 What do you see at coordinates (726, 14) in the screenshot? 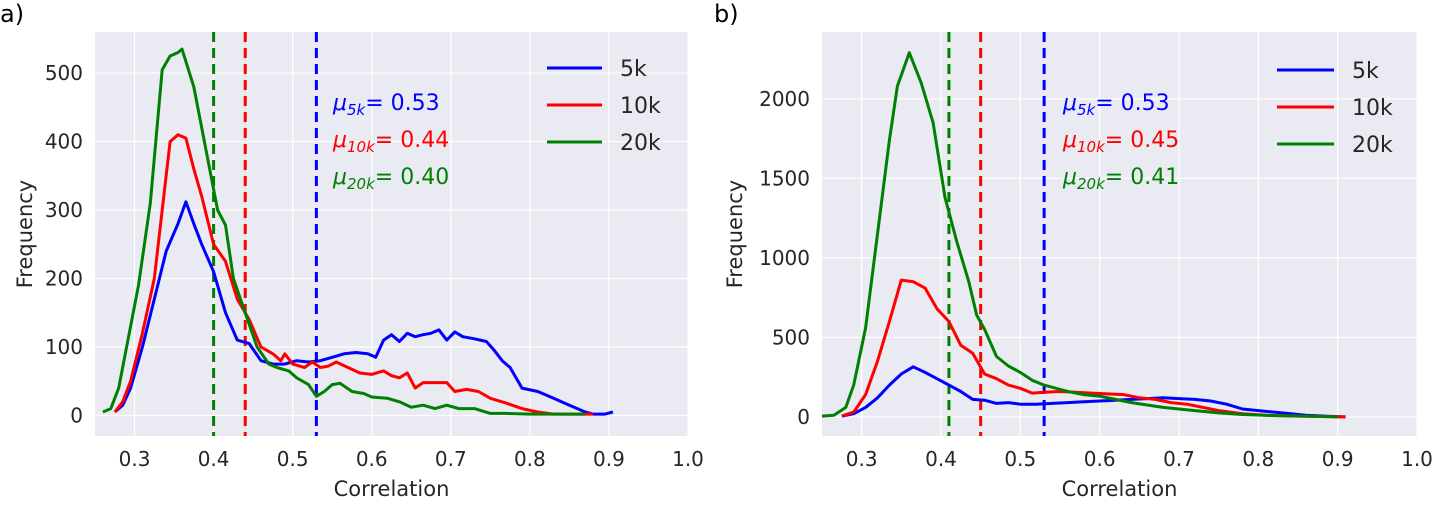
I see `panel-label: b)` at bounding box center [726, 14].